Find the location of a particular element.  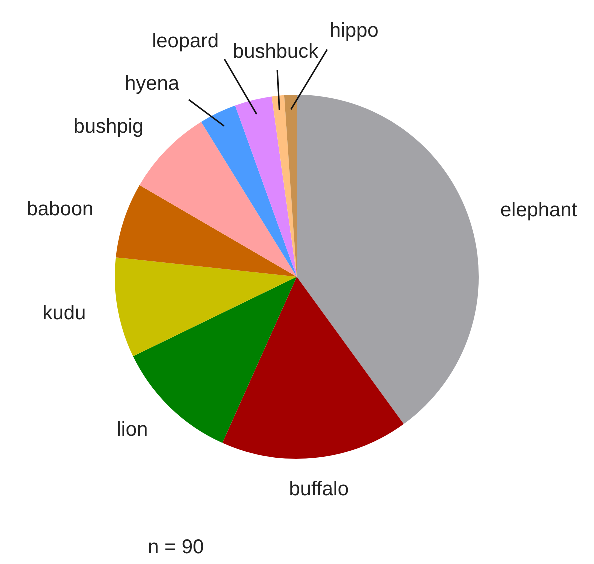

slice-label: buffalo is located at coordinates (319, 489).